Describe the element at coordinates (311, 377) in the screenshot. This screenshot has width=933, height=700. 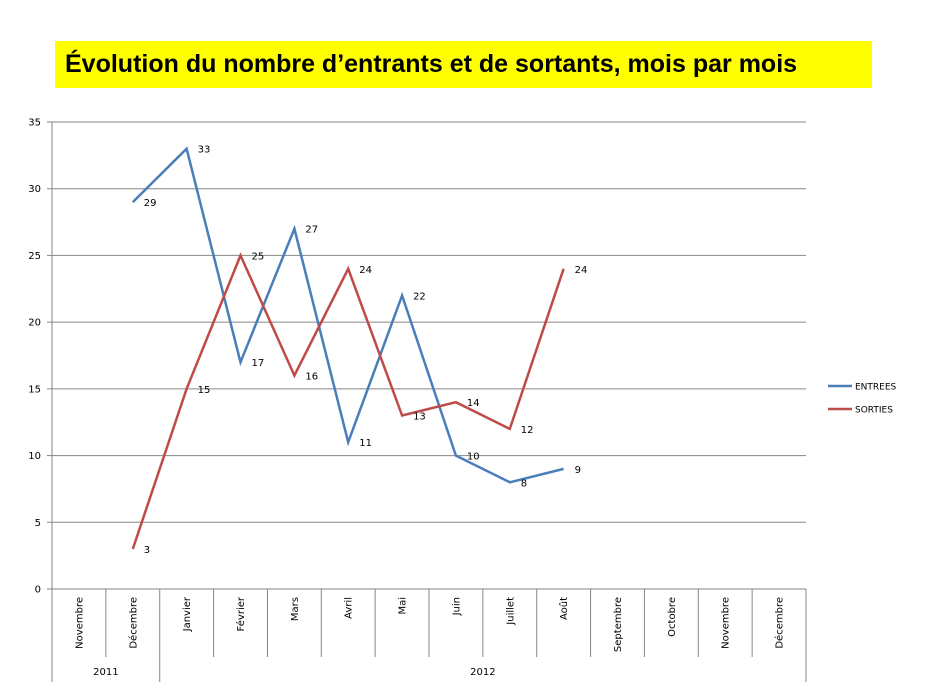
I see `data-label-sorties: 16` at that location.